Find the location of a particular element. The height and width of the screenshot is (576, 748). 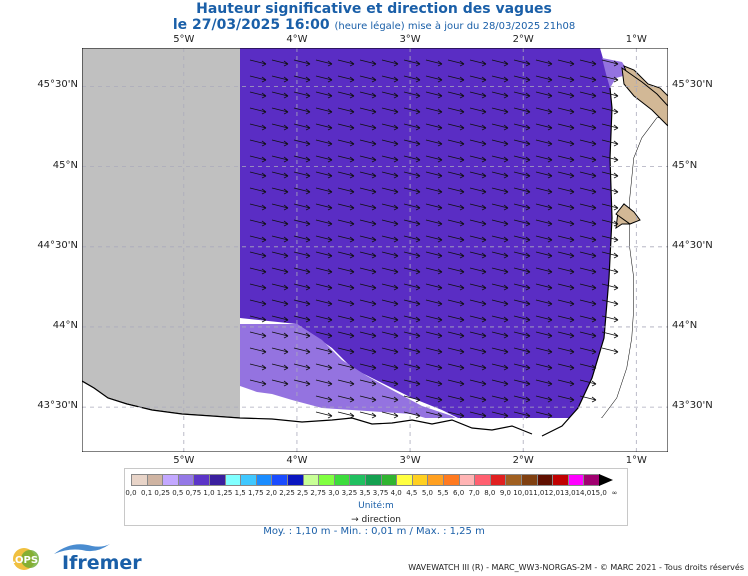

axis-label: 4°W is located at coordinates (297, 39).